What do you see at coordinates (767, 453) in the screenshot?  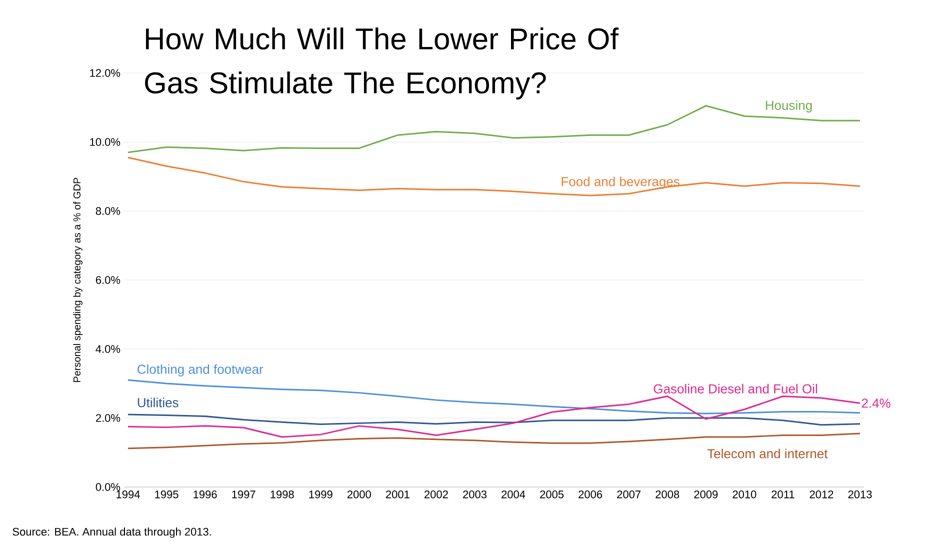 I see `series-label: Telecom and internet` at bounding box center [767, 453].